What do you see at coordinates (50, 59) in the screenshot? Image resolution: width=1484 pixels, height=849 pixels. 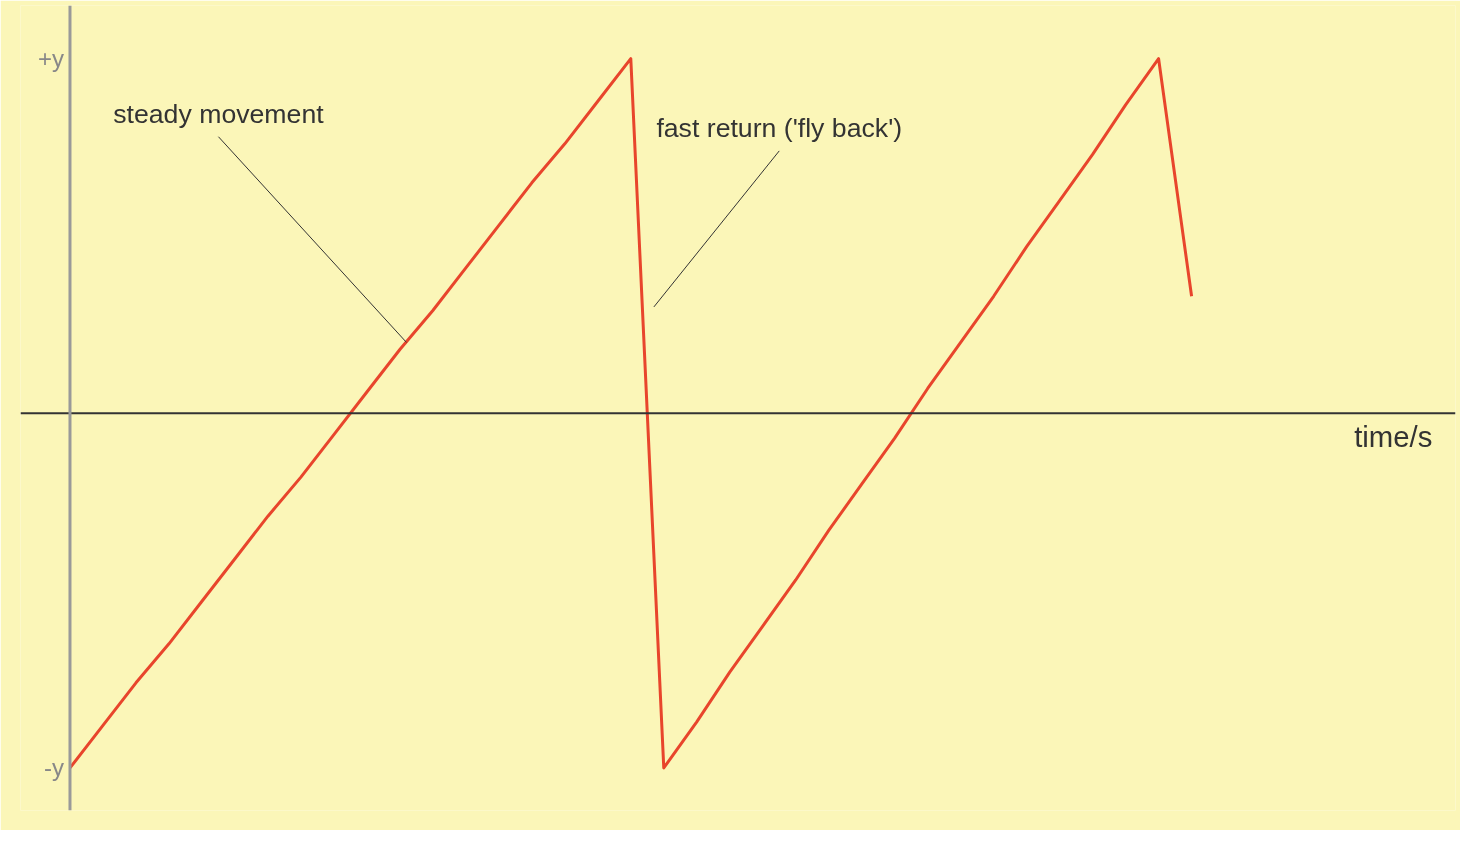 I see `annotation: +y` at bounding box center [50, 59].